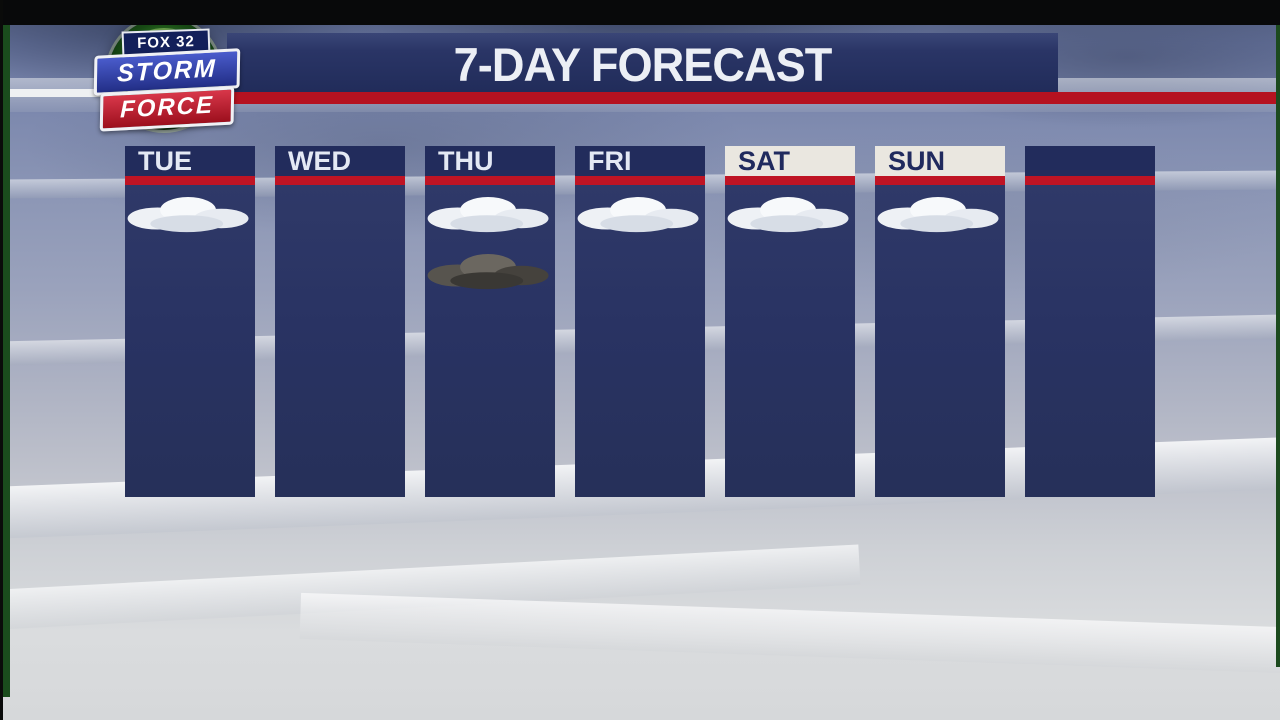 The image size is (1280, 720). What do you see at coordinates (640, 12) in the screenshot?
I see `top-letterbox-bar` at bounding box center [640, 12].